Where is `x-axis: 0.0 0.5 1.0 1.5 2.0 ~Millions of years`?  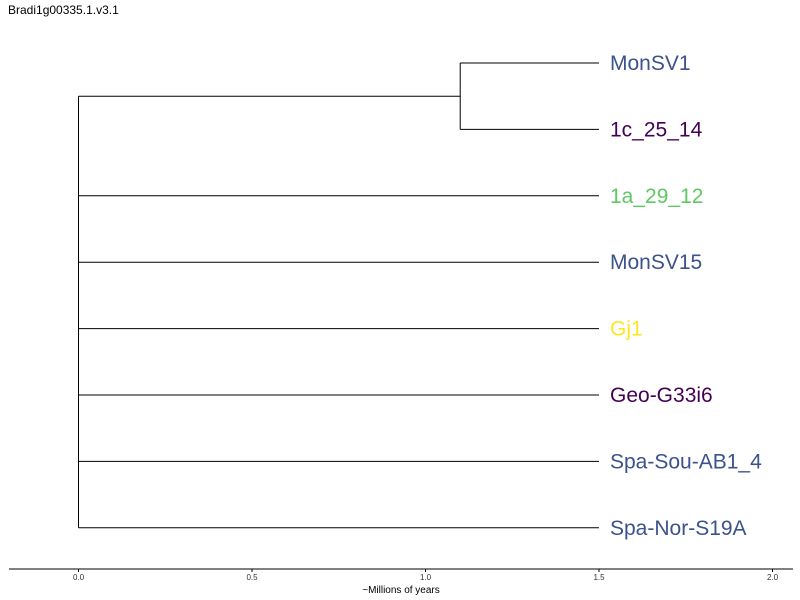 x-axis: 0.0 0.5 1.0 1.5 2.0 ~Millions of years is located at coordinates (401, 582).